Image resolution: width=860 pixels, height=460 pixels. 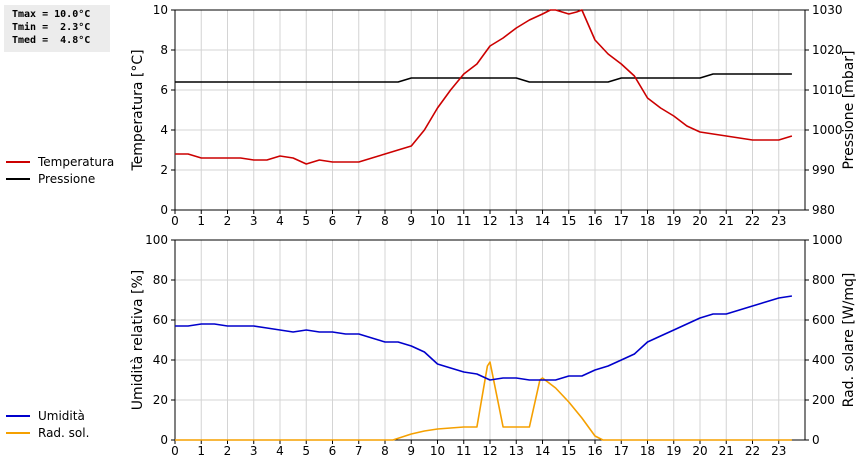 I want to click on chart1-ytick-label-left: 0, so click(x=164, y=210).